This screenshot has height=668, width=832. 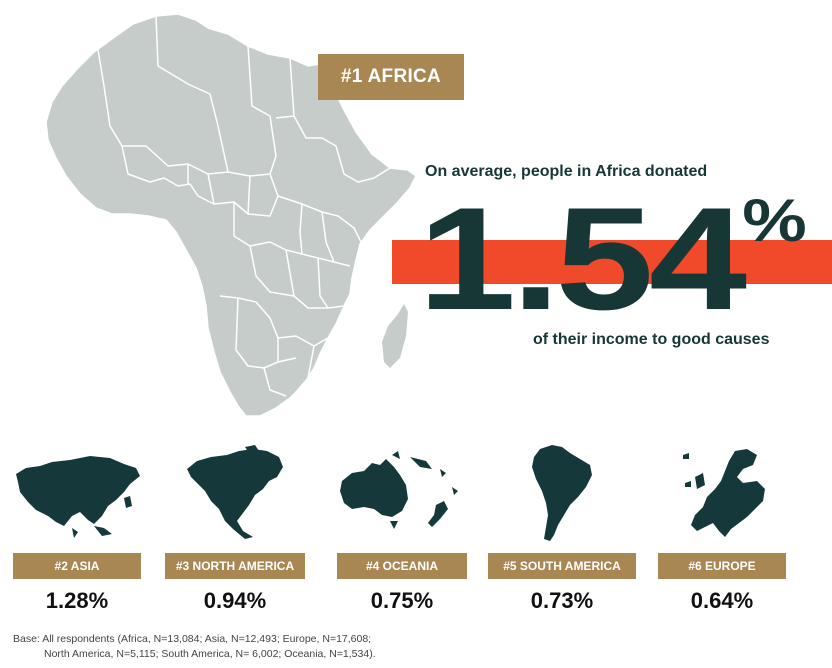 I want to click on top-rank-badge: #1 AFRICA, so click(x=391, y=77).